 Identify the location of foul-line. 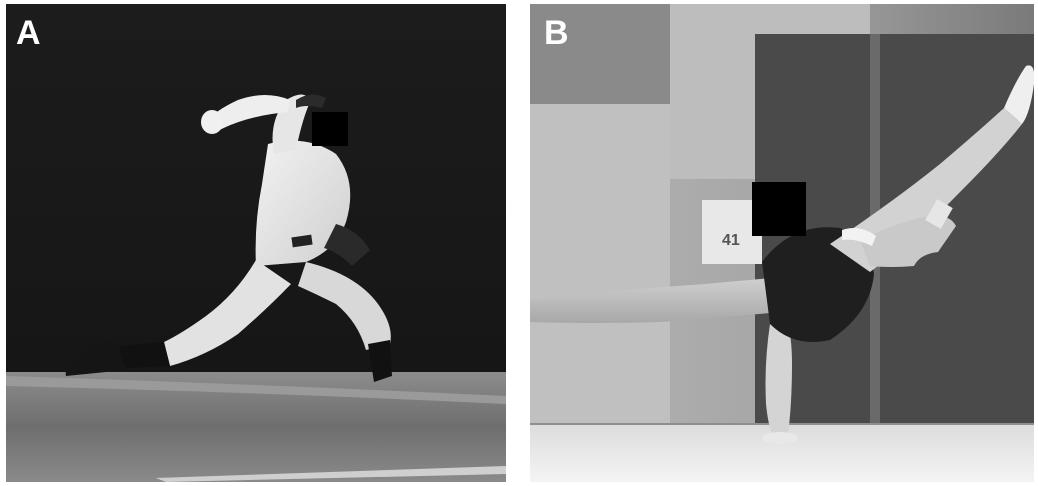
(331, 474).